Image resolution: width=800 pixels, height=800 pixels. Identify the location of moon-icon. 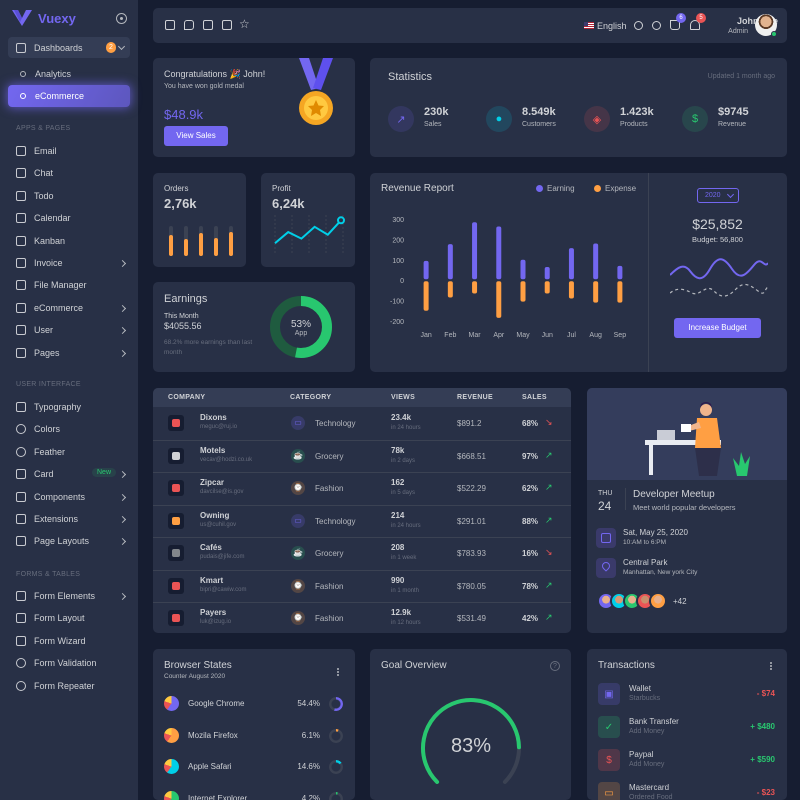
(638, 25).